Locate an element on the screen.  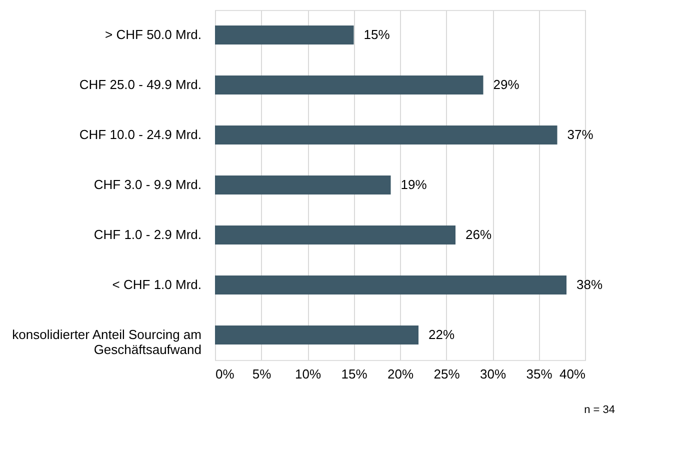
y-tick-label: konsolidierter Anteil Sourcing am Geschäftsaufwand is located at coordinates (107, 342).